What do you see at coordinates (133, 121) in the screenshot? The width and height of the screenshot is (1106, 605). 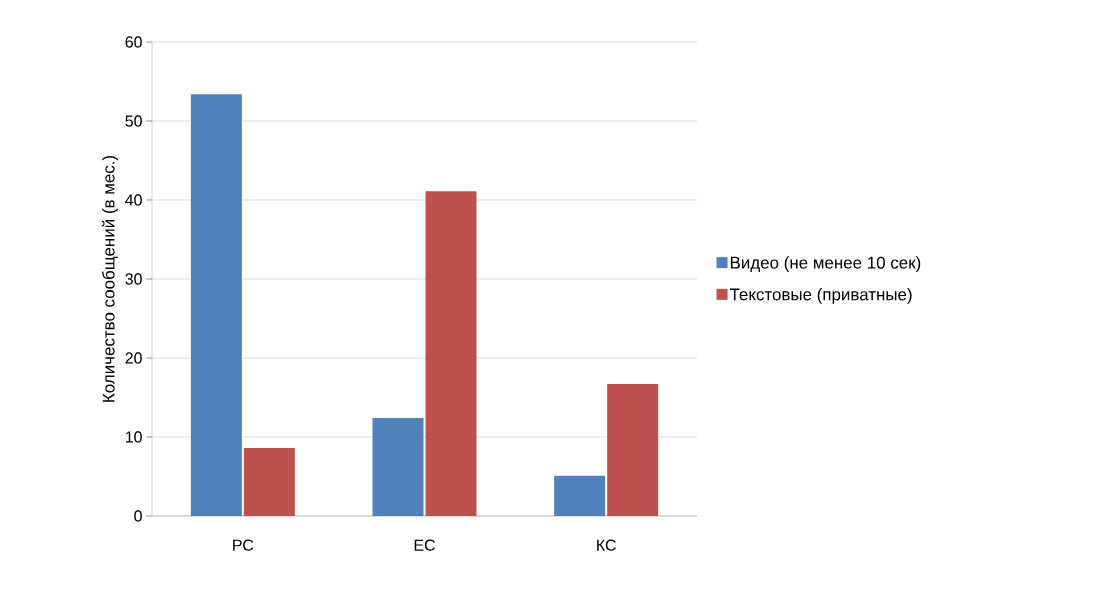 I see `y-tick-label: 50` at bounding box center [133, 121].